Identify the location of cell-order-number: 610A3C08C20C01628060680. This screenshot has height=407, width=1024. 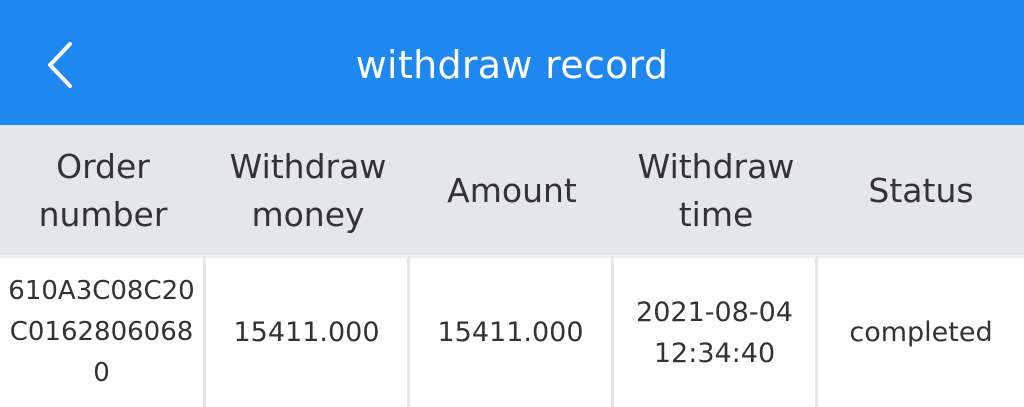
(103, 331).